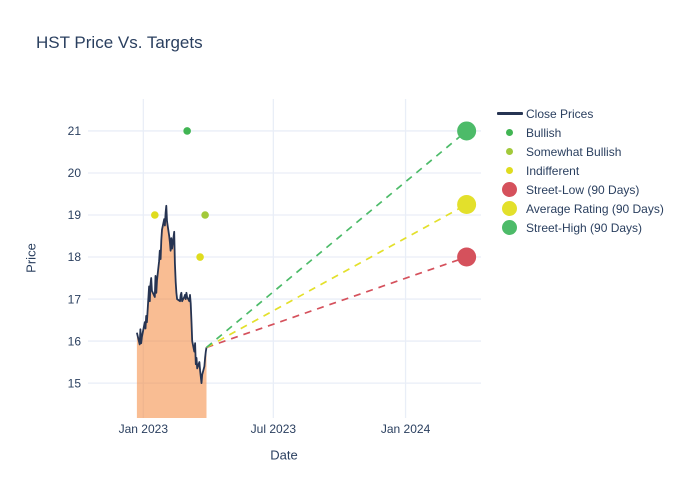 This screenshot has height=500, width=700. Describe the element at coordinates (75, 341) in the screenshot. I see `y-tick-label: 16` at that location.